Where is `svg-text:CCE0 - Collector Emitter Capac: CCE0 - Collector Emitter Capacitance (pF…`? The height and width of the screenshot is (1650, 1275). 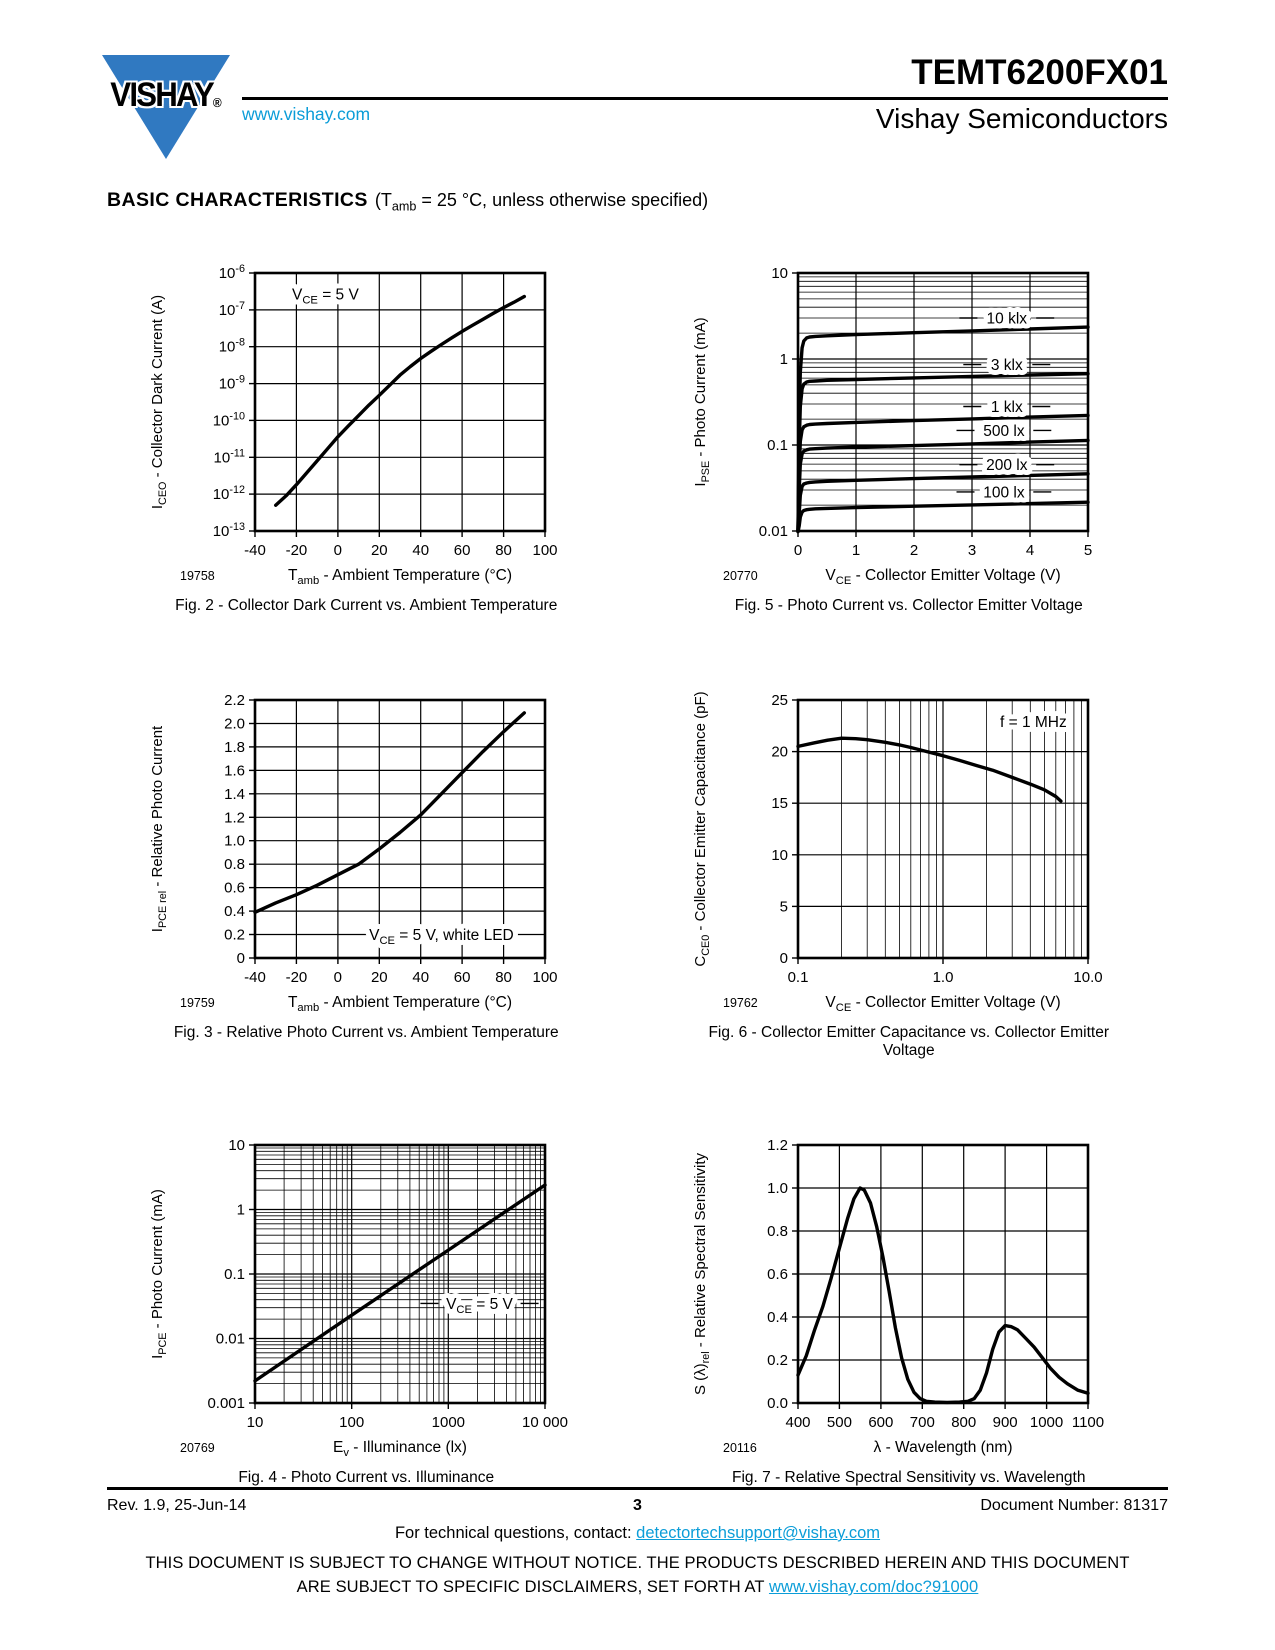 svg-text:CCE0 - Collector Emitter Capac: CCE0 - Collector Emitter Capacitance (pF… is located at coordinates (702, 828).